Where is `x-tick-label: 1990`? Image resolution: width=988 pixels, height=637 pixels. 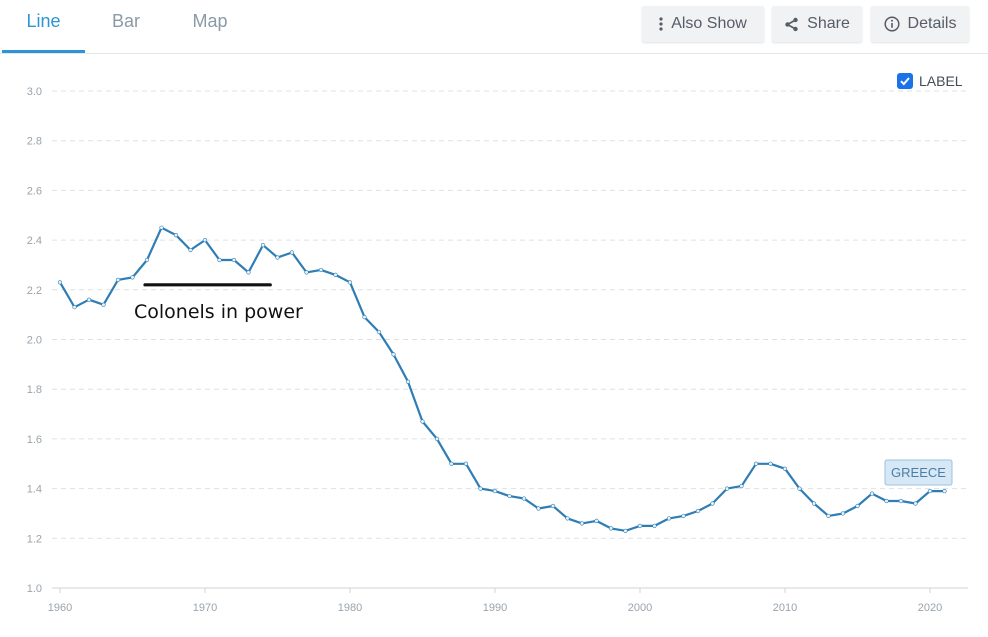
x-tick-label: 1990 is located at coordinates (495, 608).